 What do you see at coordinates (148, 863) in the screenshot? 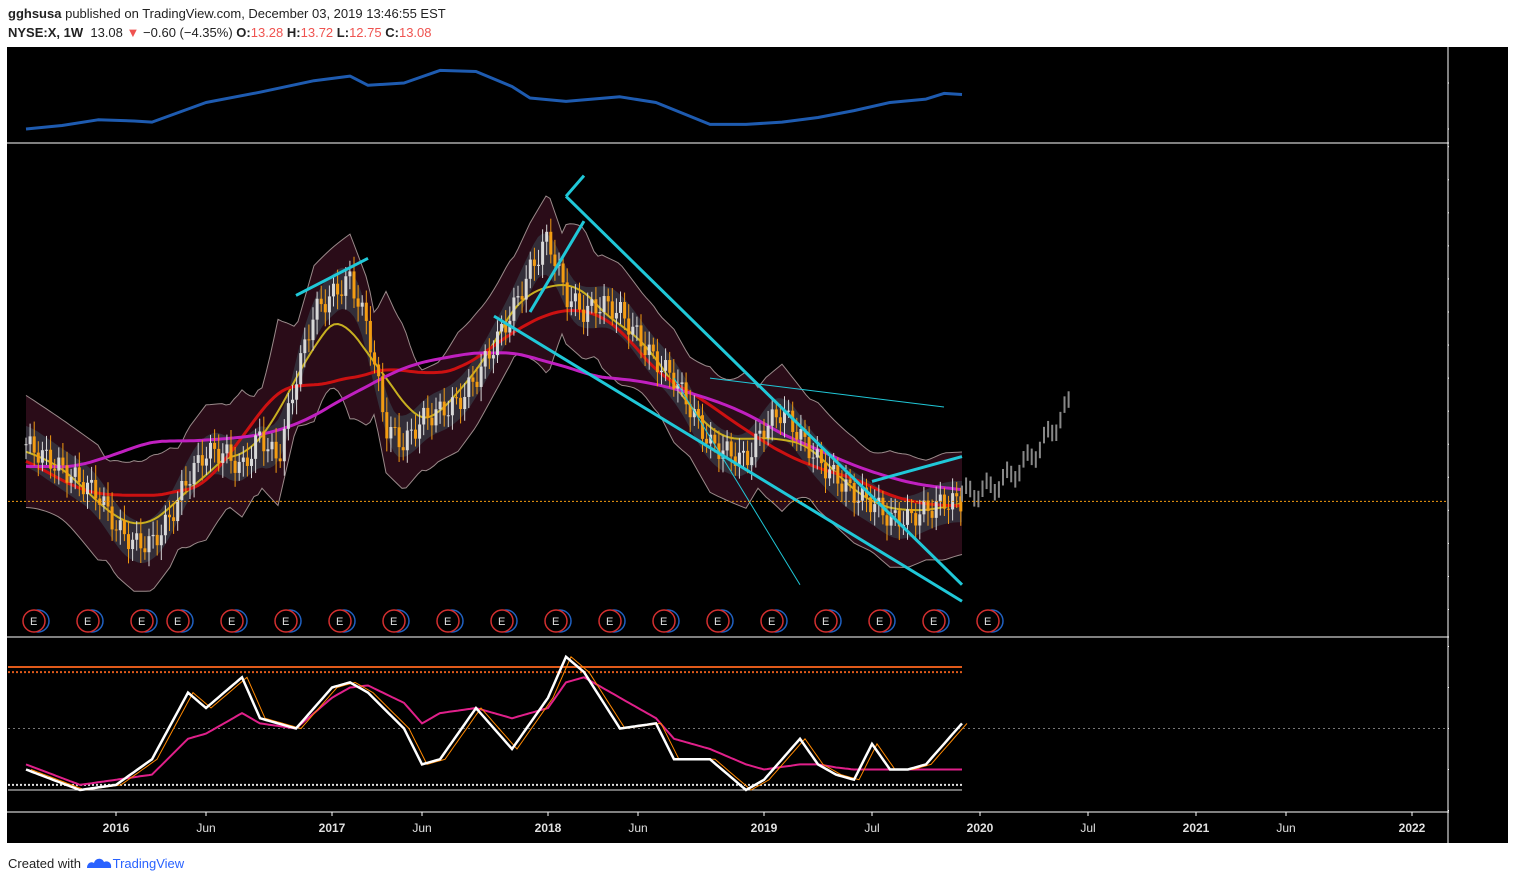
I see `tradingview-brand-link: TradingView` at bounding box center [148, 863].